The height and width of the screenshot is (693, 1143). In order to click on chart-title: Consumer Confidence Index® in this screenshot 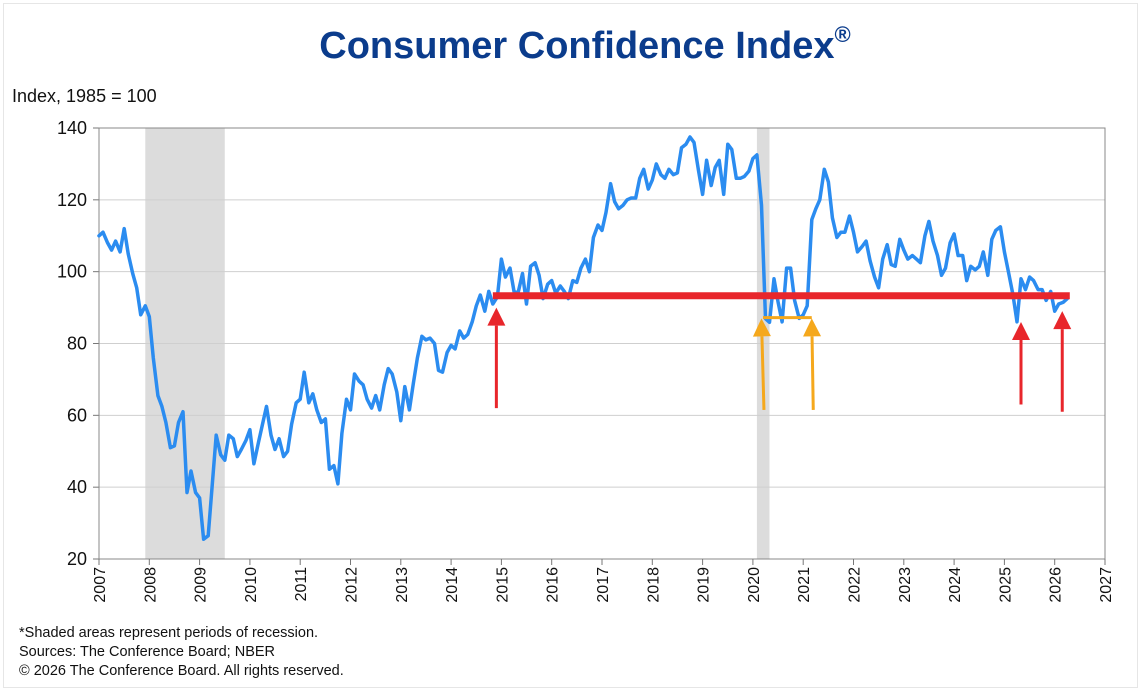, I will do `click(571, 45)`.